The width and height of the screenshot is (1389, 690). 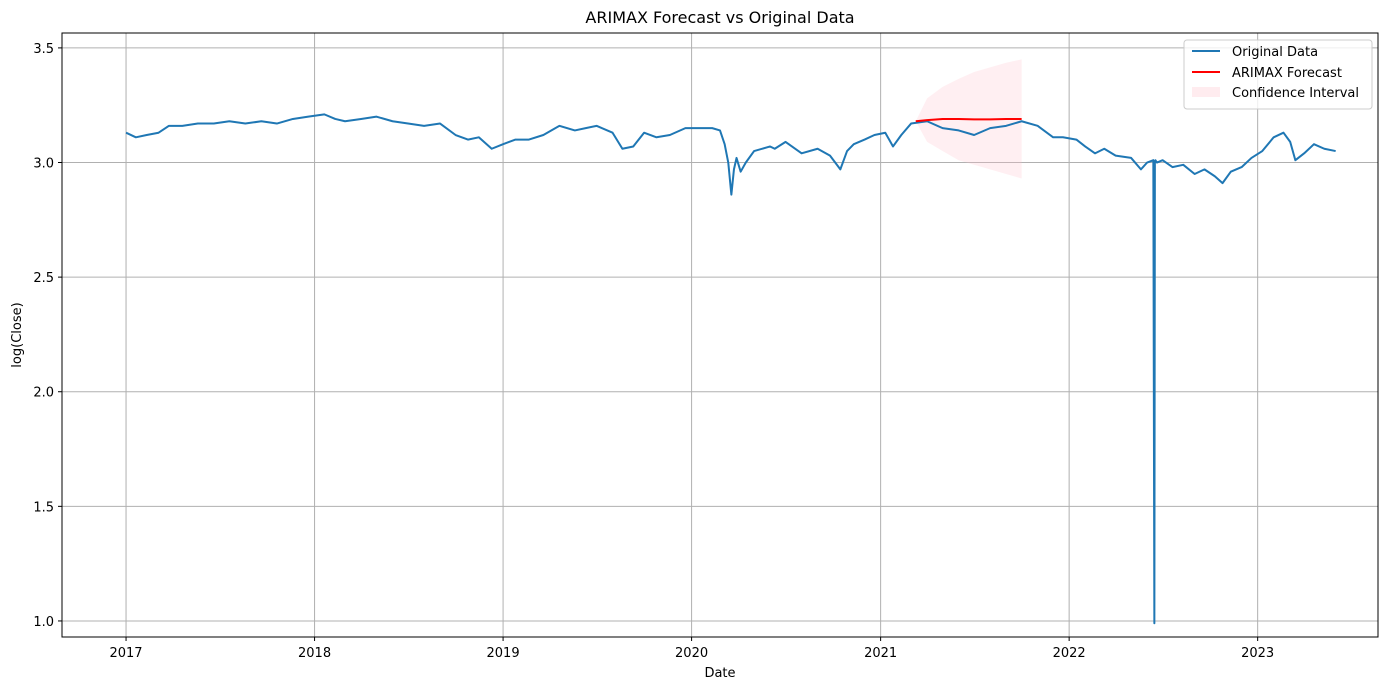 What do you see at coordinates (43, 622) in the screenshot?
I see `y-tick-label: 1.0` at bounding box center [43, 622].